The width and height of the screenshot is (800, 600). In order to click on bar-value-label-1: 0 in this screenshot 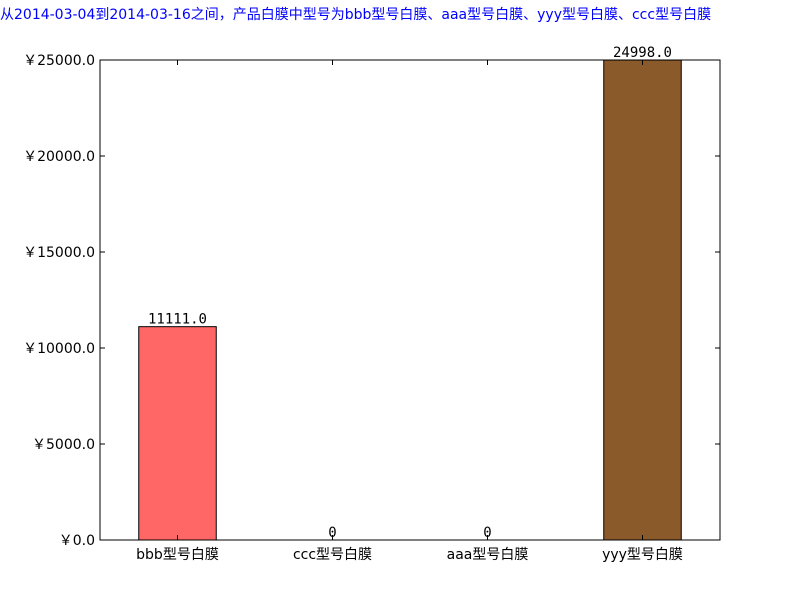, I will do `click(332, 533)`.